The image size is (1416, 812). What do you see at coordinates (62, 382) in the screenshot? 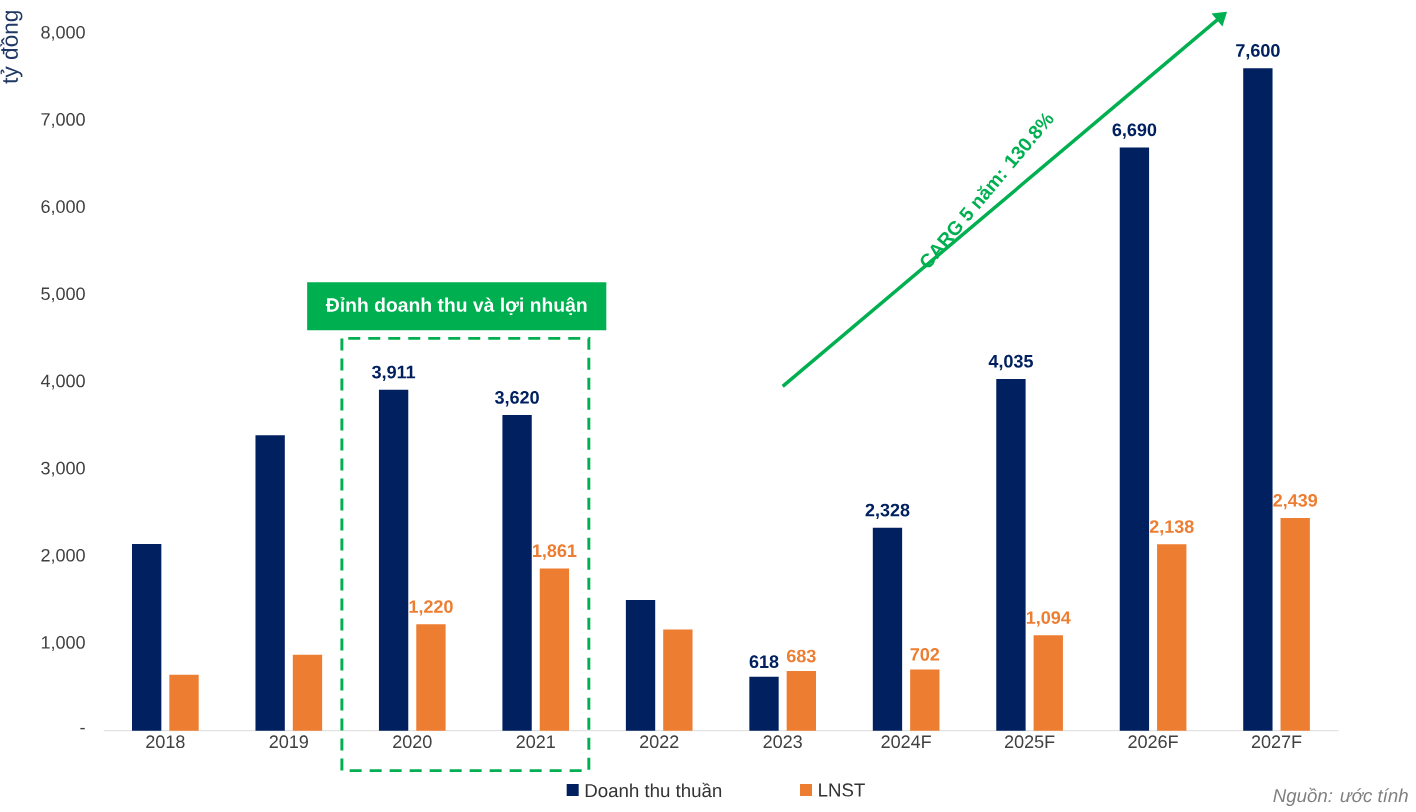
I see `y-tick-label: 4,000` at bounding box center [62, 382].